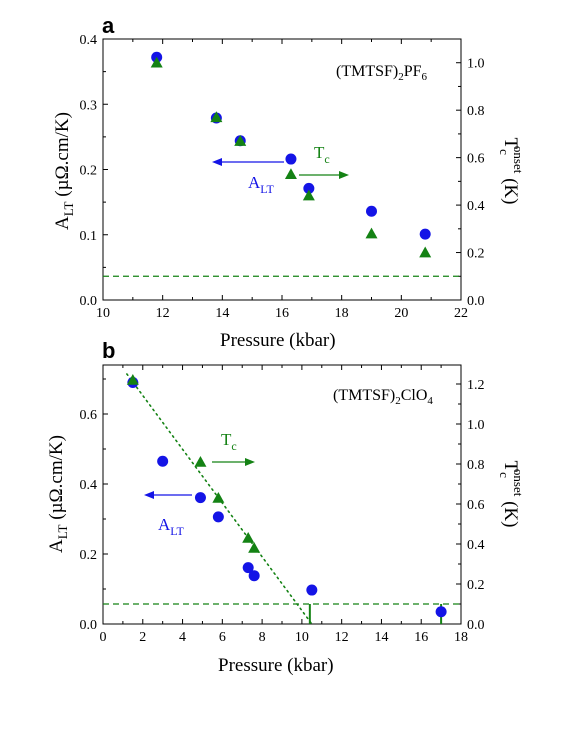  What do you see at coordinates (364, 395) in the screenshot?
I see `panel-b-compound-base: (TMTSF)` at bounding box center [364, 395].